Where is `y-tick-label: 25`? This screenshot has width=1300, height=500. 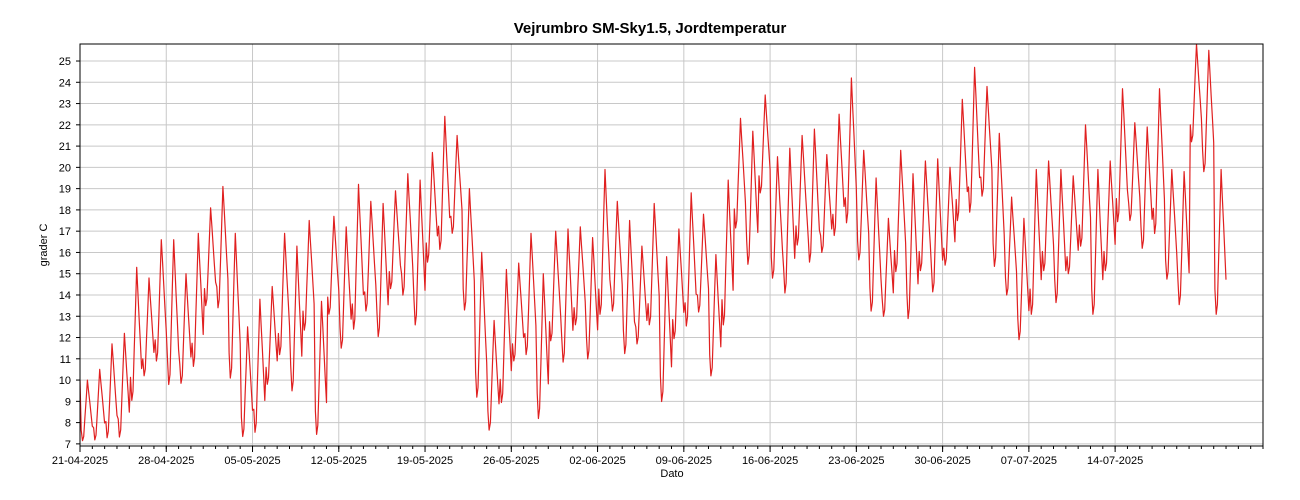 y-tick-label: 25 is located at coordinates (65, 62).